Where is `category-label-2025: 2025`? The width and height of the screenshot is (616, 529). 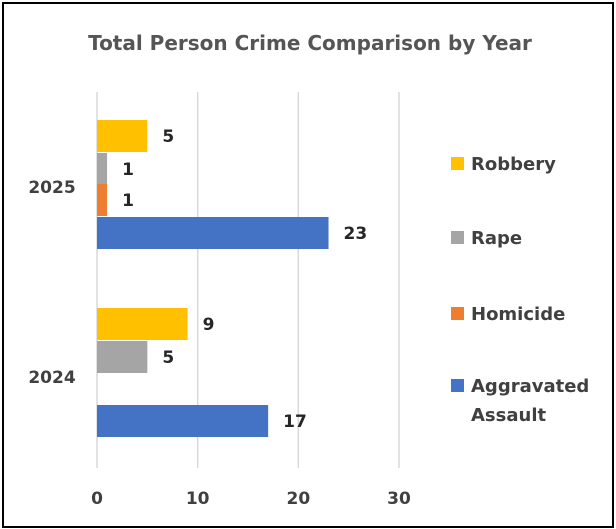 category-label-2025: 2025 is located at coordinates (51, 188).